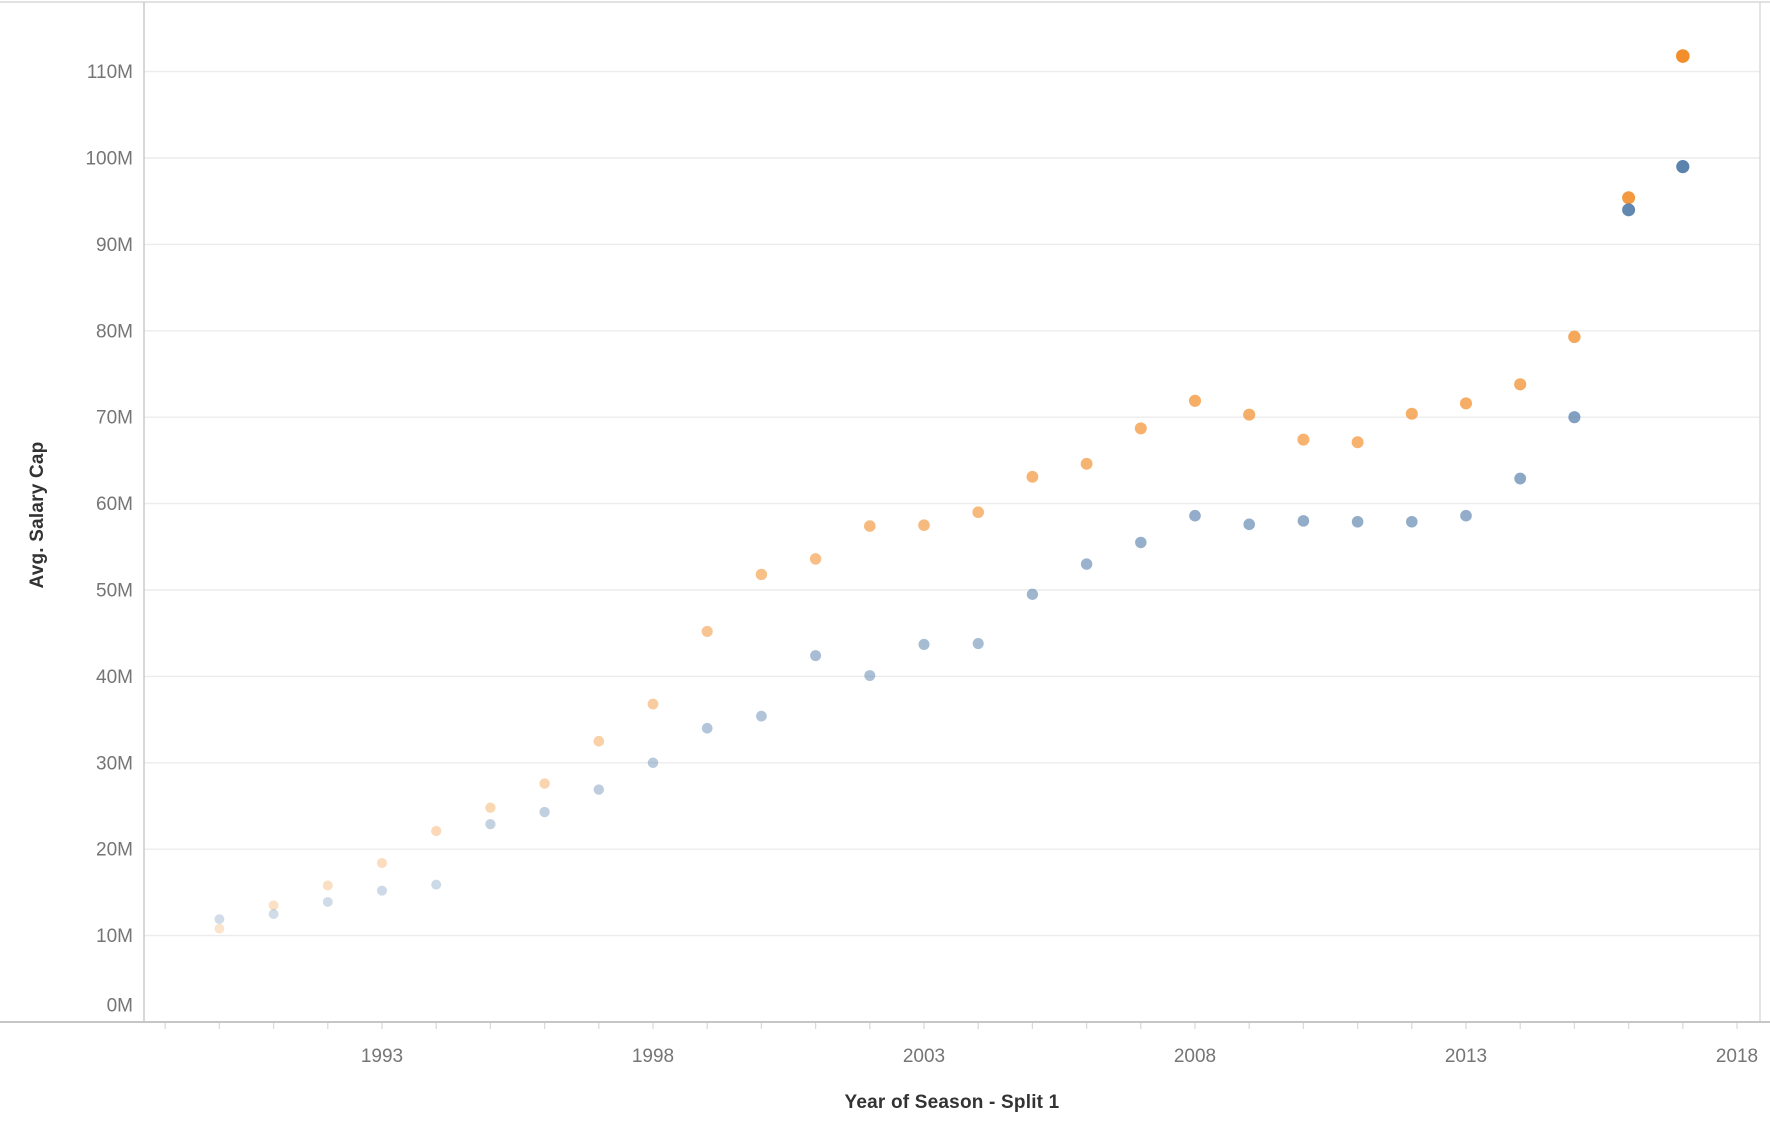  I want to click on x-axis-title: Year of Season - Split 1, so click(952, 1102).